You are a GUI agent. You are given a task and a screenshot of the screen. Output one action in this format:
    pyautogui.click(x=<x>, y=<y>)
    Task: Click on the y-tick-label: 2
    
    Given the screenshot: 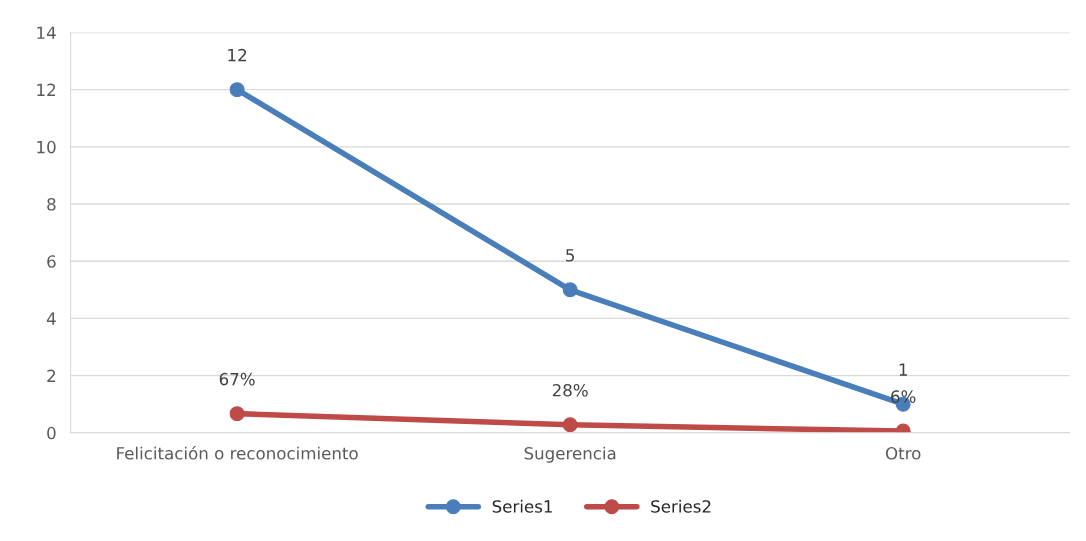 What is the action you would take?
    pyautogui.click(x=51, y=375)
    